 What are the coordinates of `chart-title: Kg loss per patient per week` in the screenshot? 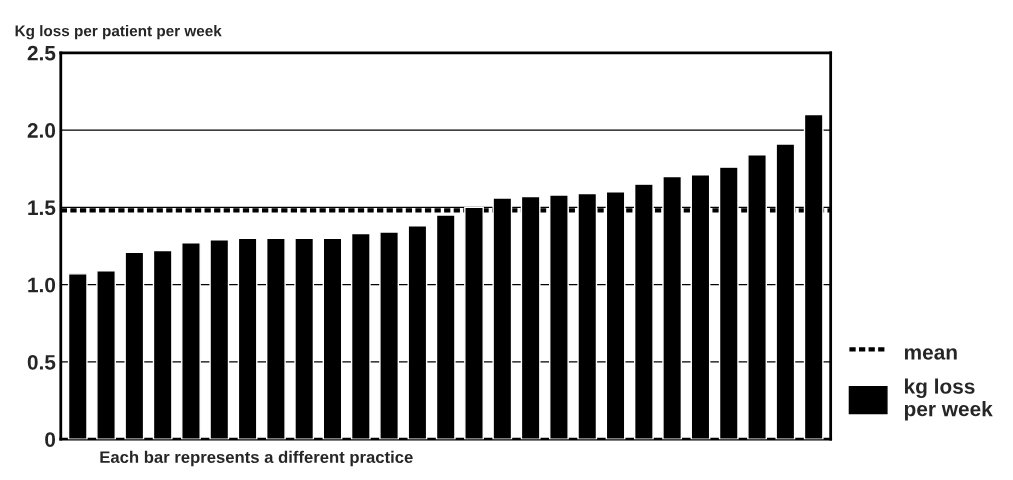 It's located at (118, 32).